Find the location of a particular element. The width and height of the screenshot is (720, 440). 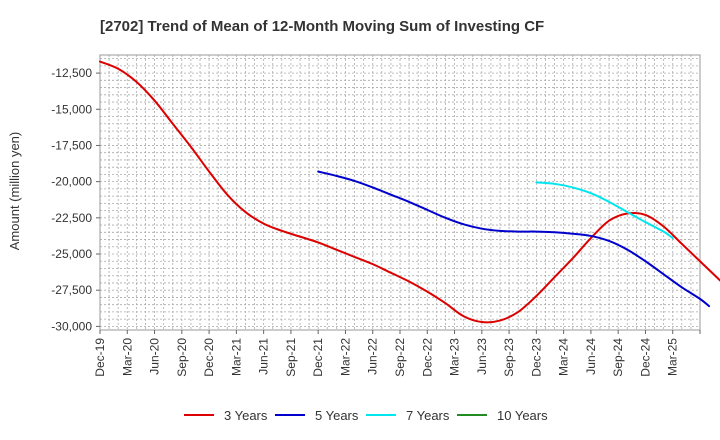

x-tick-label: Dec-21 is located at coordinates (318, 357).